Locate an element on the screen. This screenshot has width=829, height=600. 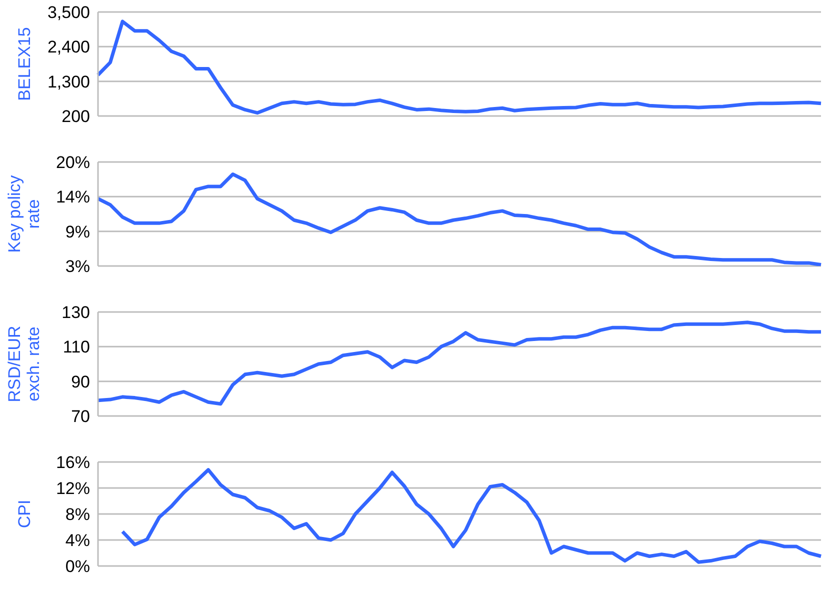
y-tick-label: 0% is located at coordinates (77, 566).